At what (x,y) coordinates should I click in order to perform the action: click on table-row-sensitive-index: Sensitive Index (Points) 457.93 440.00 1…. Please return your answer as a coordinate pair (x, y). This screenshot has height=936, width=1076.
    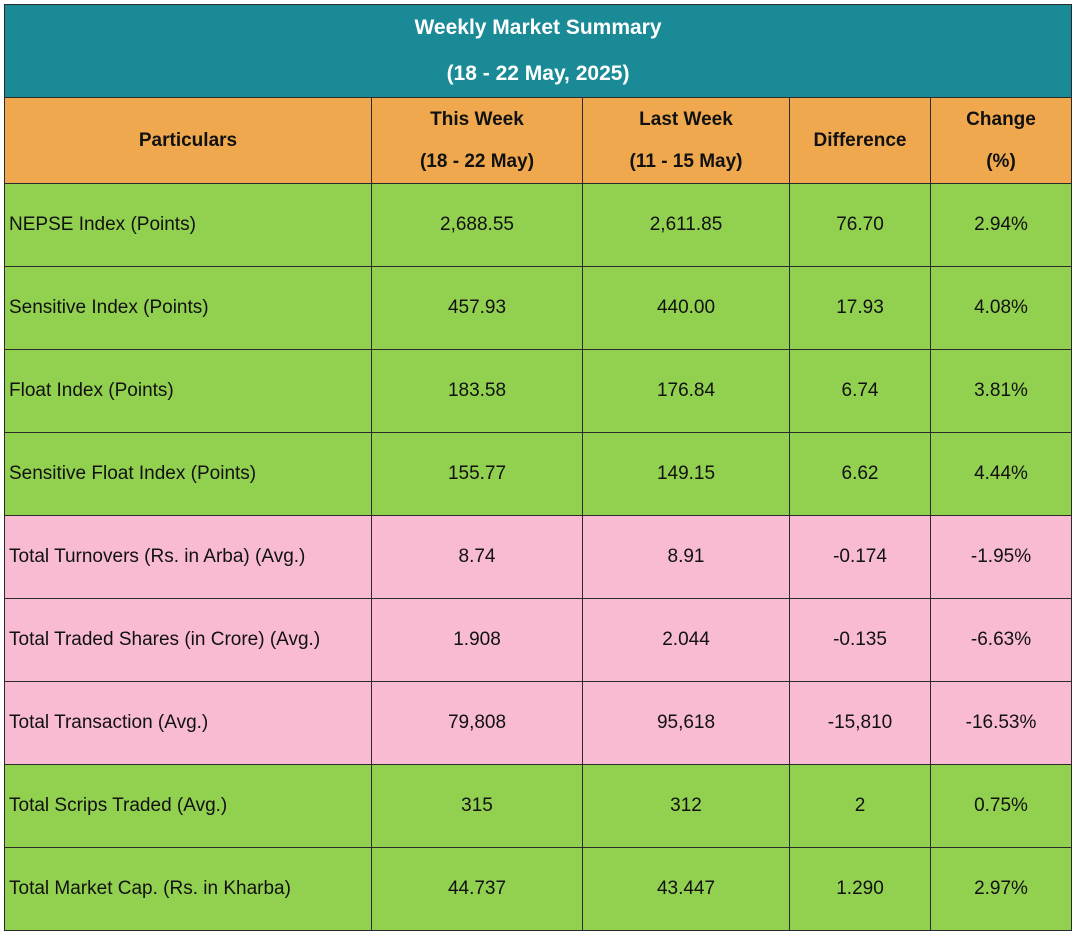
    Looking at the image, I should click on (538, 308).